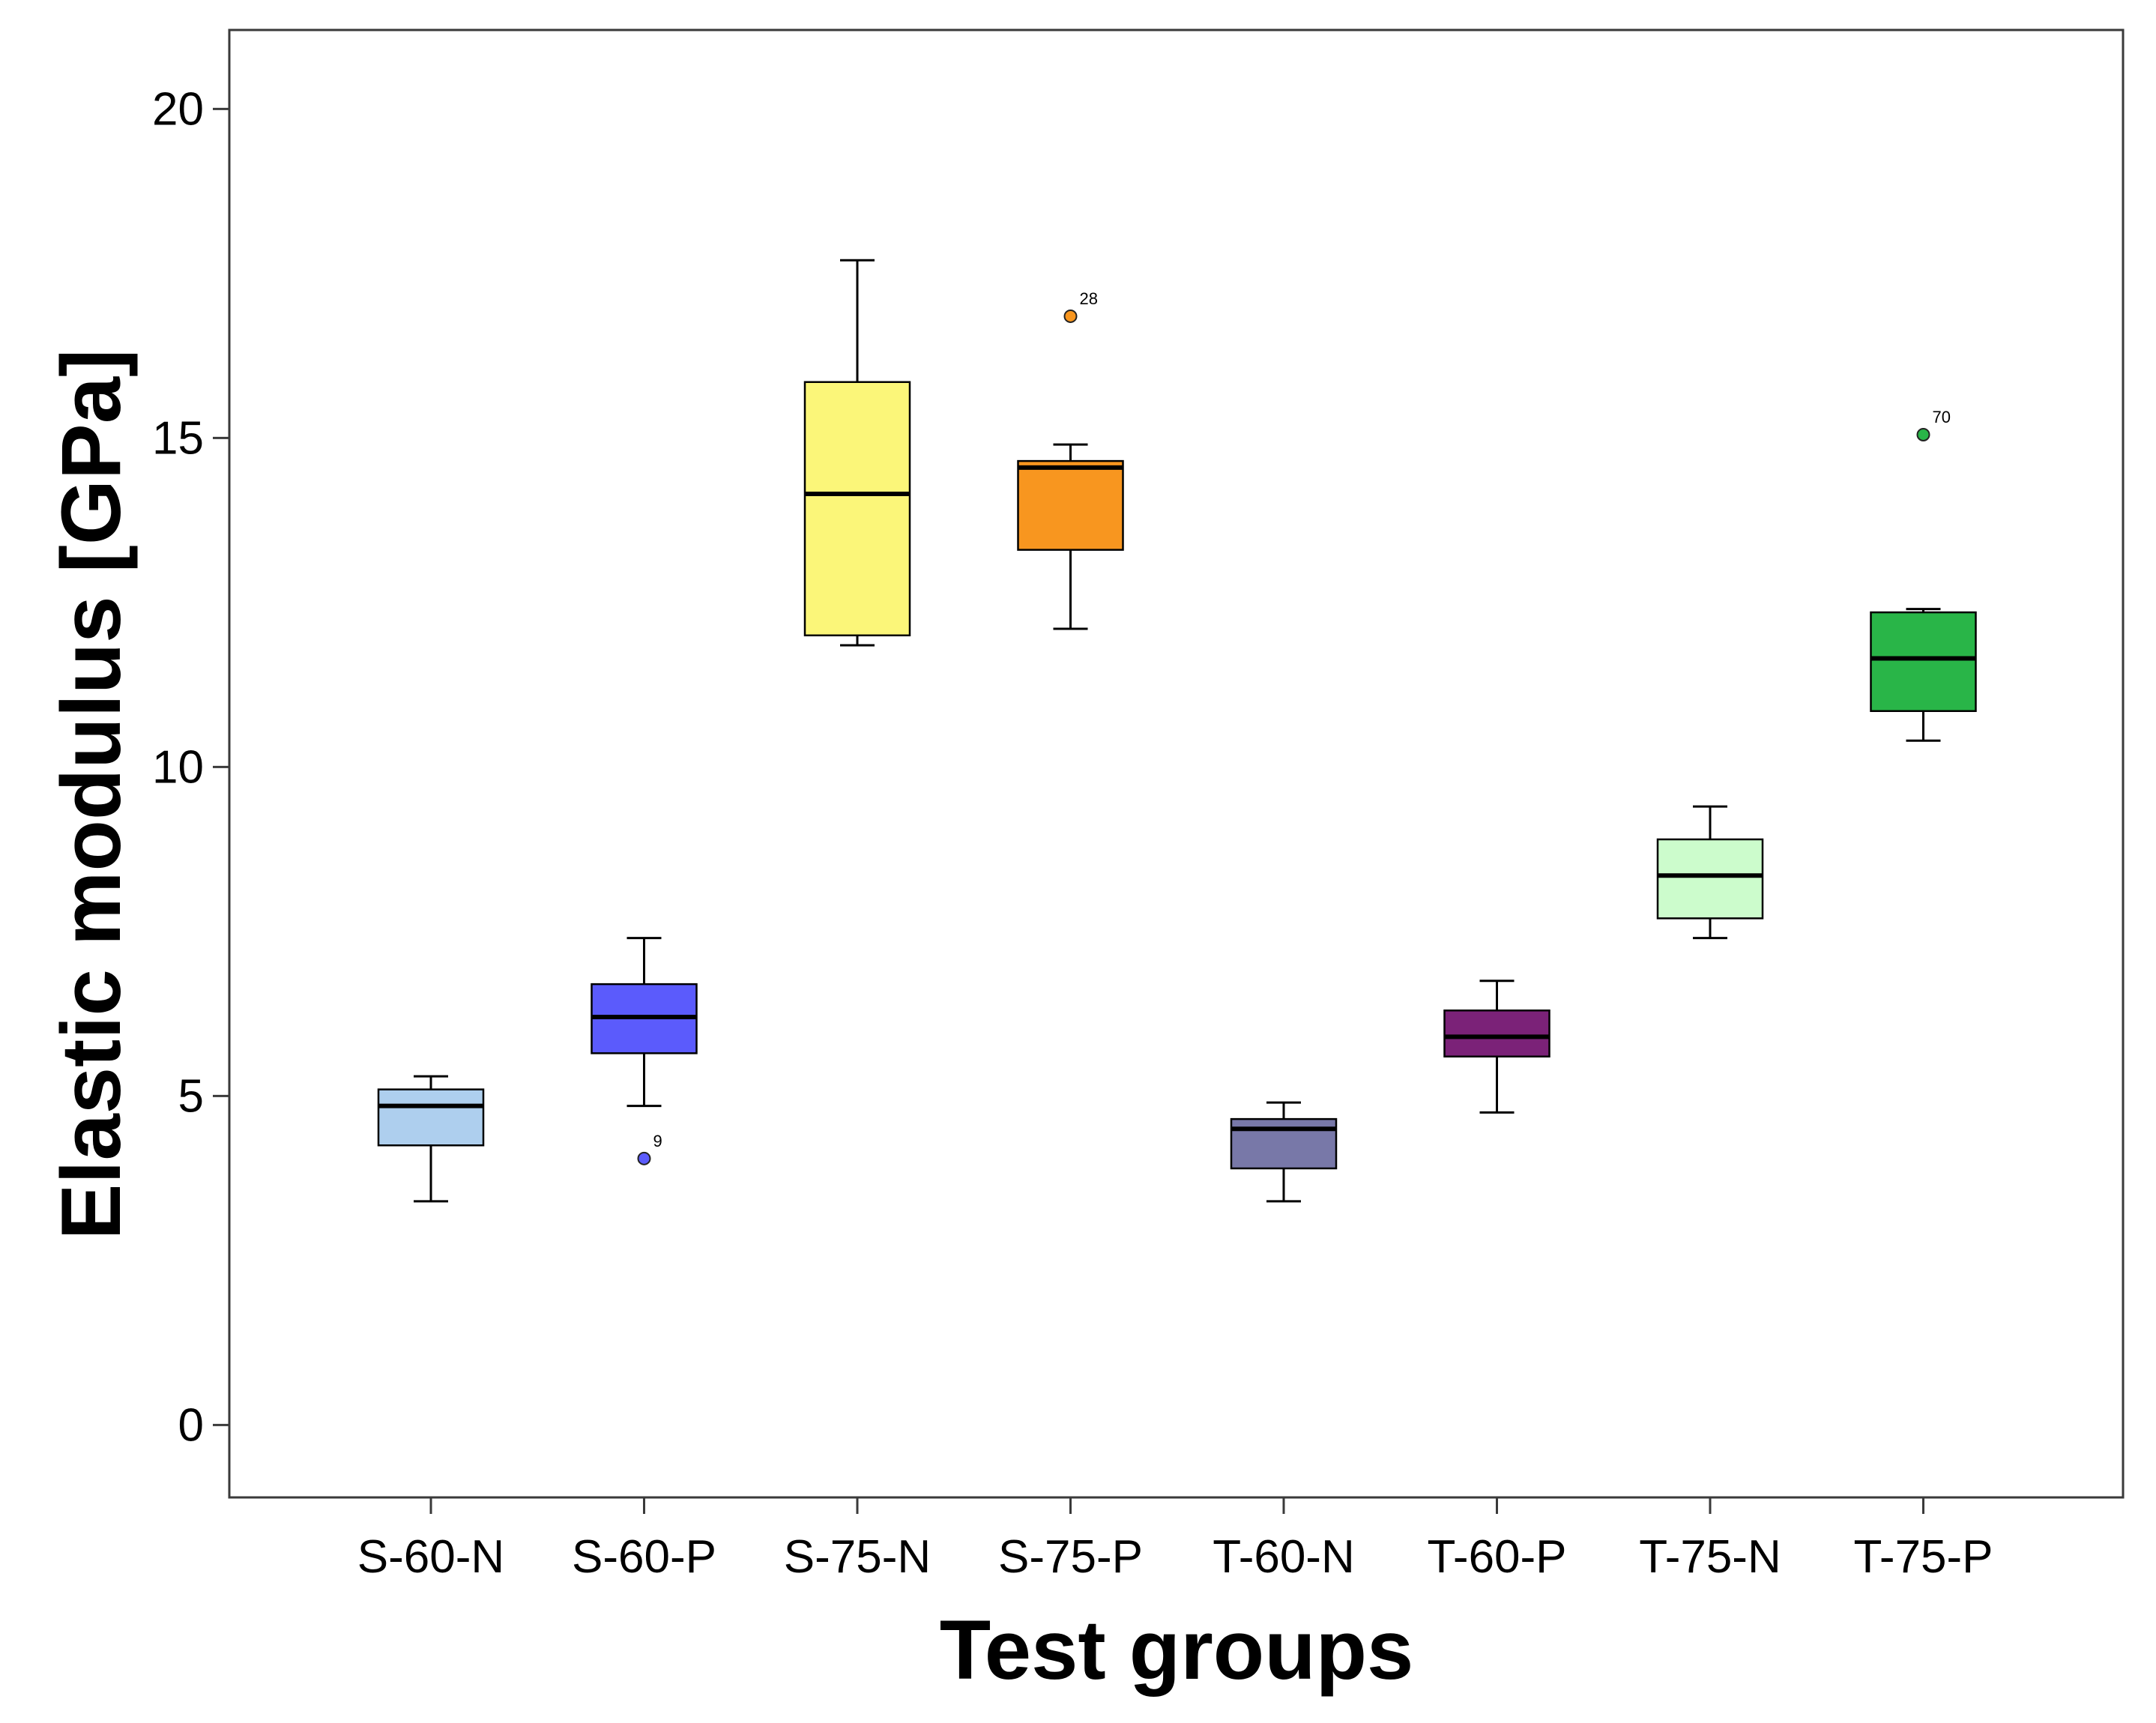  I want to click on x-tick-label-S-60-P: S-60-P, so click(644, 1557).